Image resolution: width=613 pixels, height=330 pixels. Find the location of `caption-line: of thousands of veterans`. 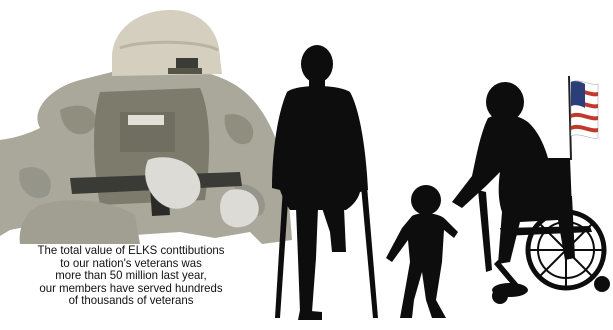

caption-line: of thousands of veterans is located at coordinates (131, 300).